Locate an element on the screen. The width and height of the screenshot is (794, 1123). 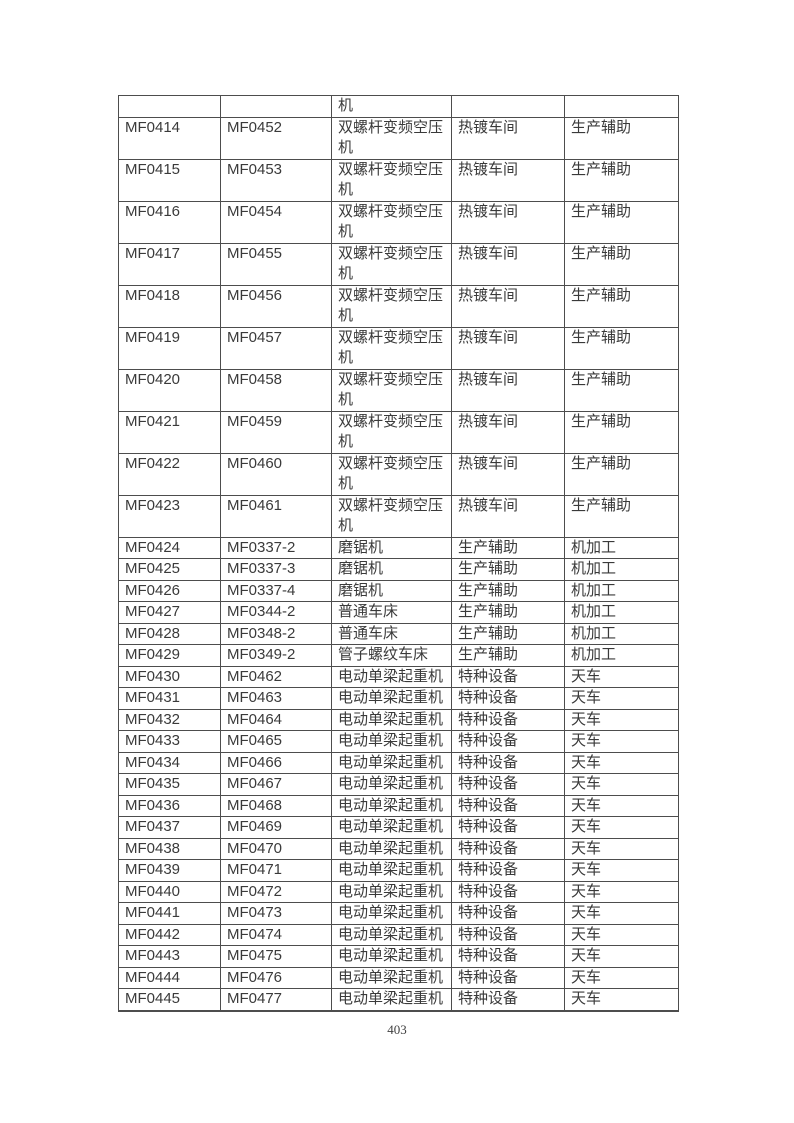
table-cell: MF0442 is located at coordinates (169, 934).